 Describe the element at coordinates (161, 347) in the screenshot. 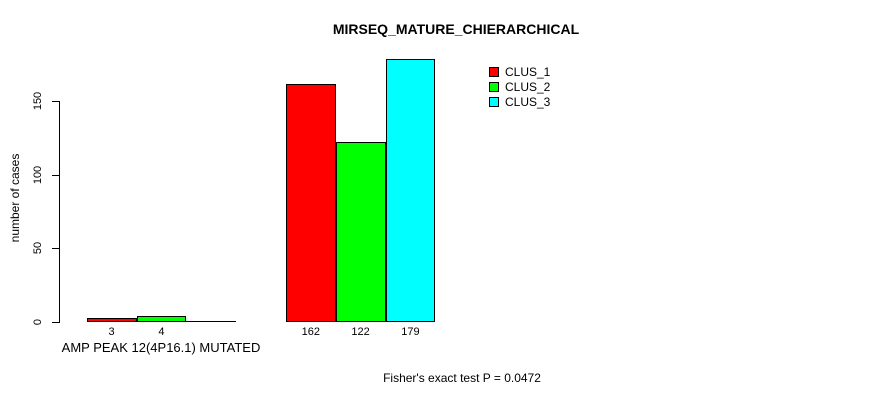

I see `group1-axis-label: AMP PEAK 12(4P16.1) MUTATED` at that location.